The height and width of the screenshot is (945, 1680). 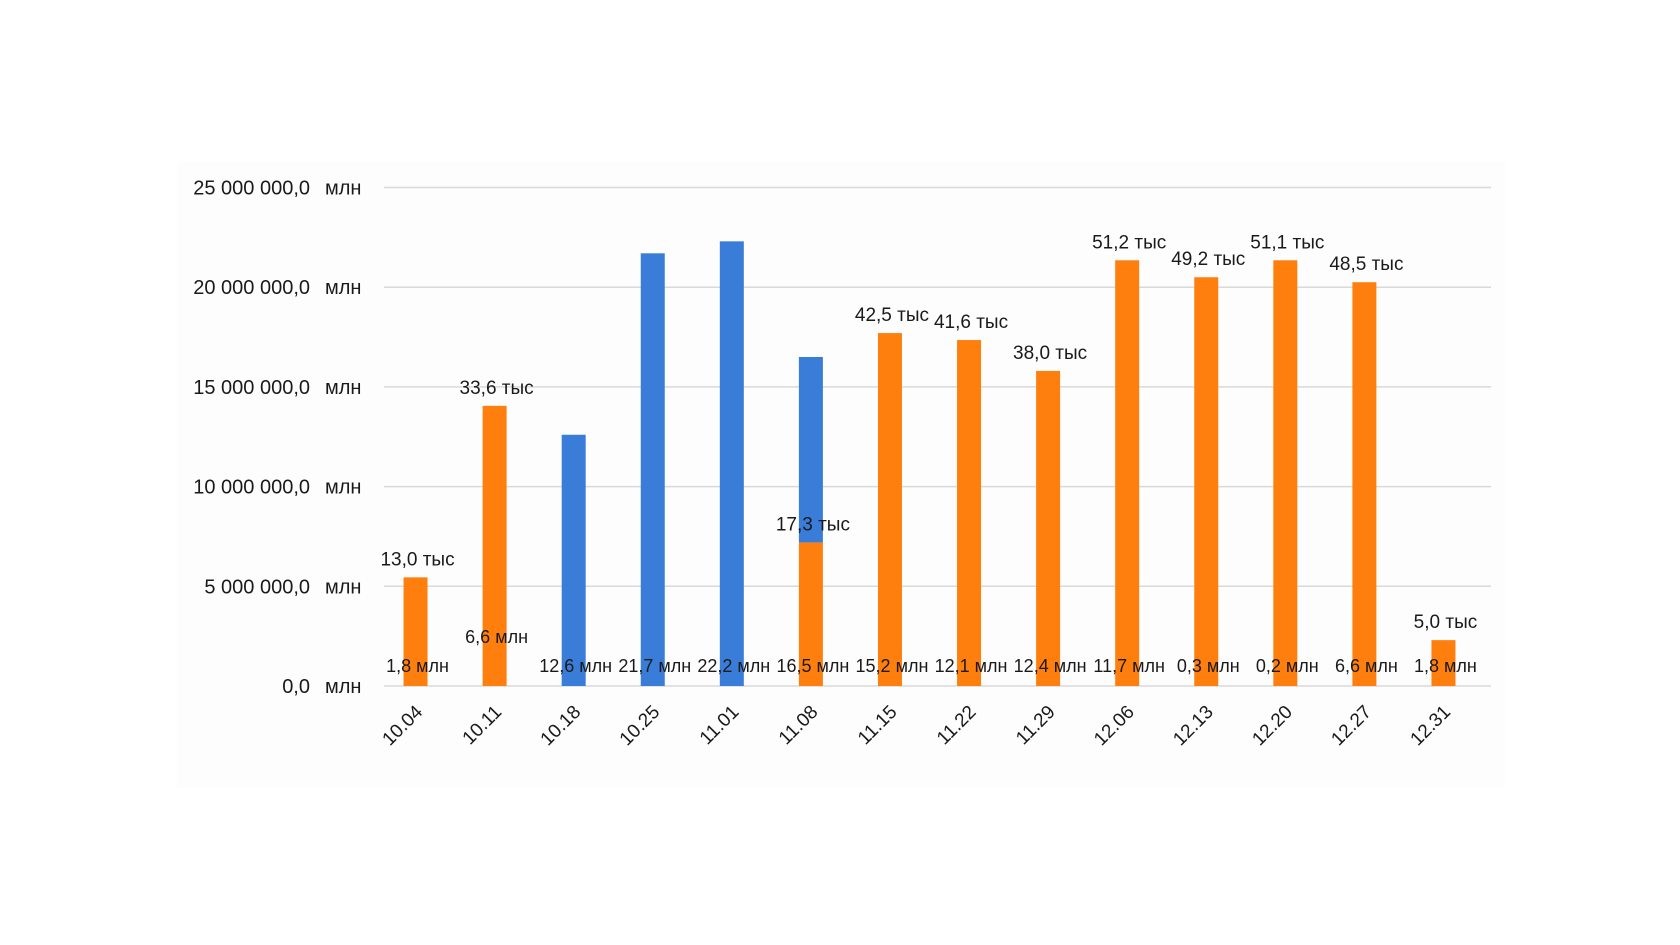 I want to click on bar-orange-10.04, so click(x=415, y=631).